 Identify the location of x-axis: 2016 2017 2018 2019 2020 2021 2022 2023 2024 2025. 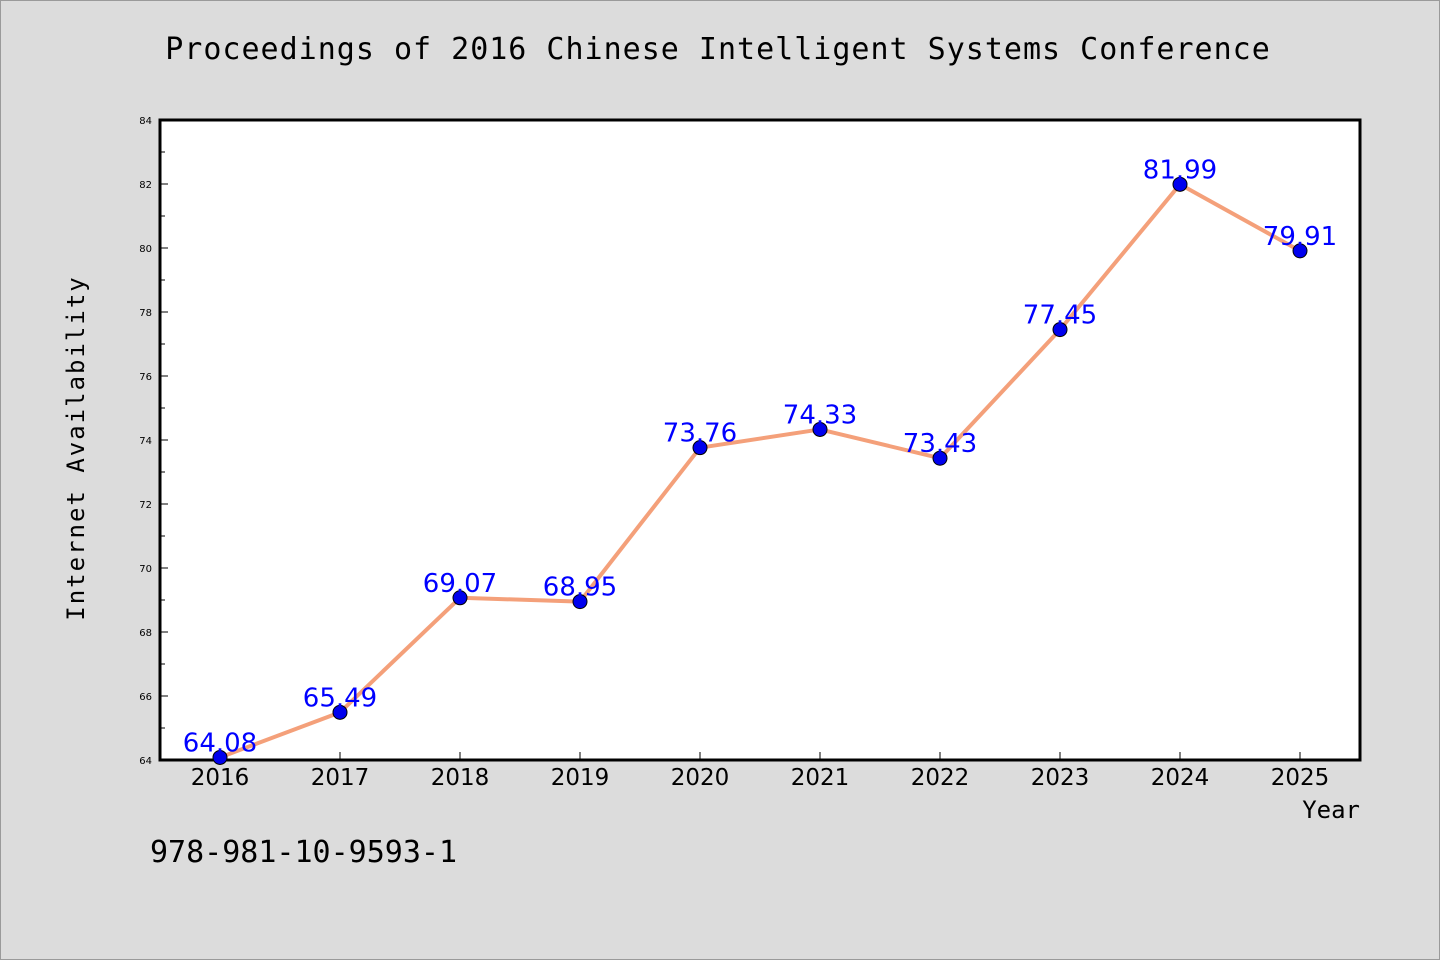
(760, 771).